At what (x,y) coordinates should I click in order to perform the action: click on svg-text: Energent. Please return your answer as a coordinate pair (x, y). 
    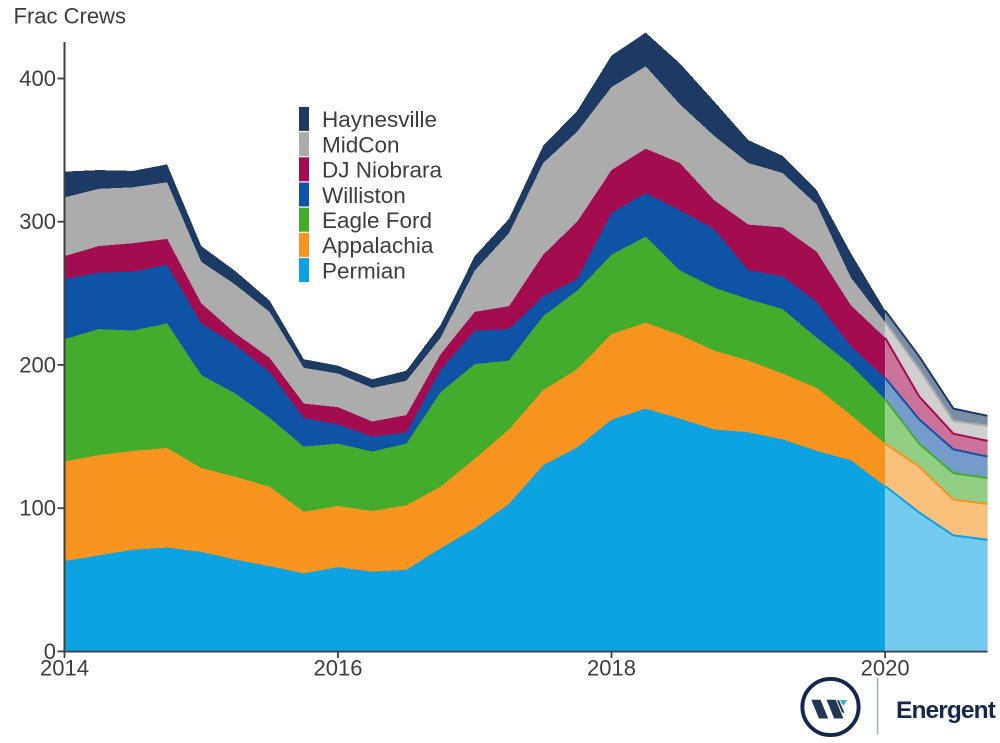
    Looking at the image, I should click on (946, 710).